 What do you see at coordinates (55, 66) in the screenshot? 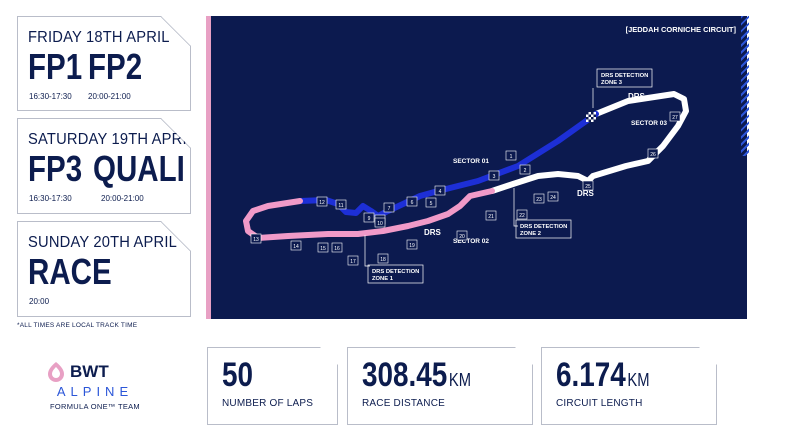
I see `fp1-label: FP1` at bounding box center [55, 66].